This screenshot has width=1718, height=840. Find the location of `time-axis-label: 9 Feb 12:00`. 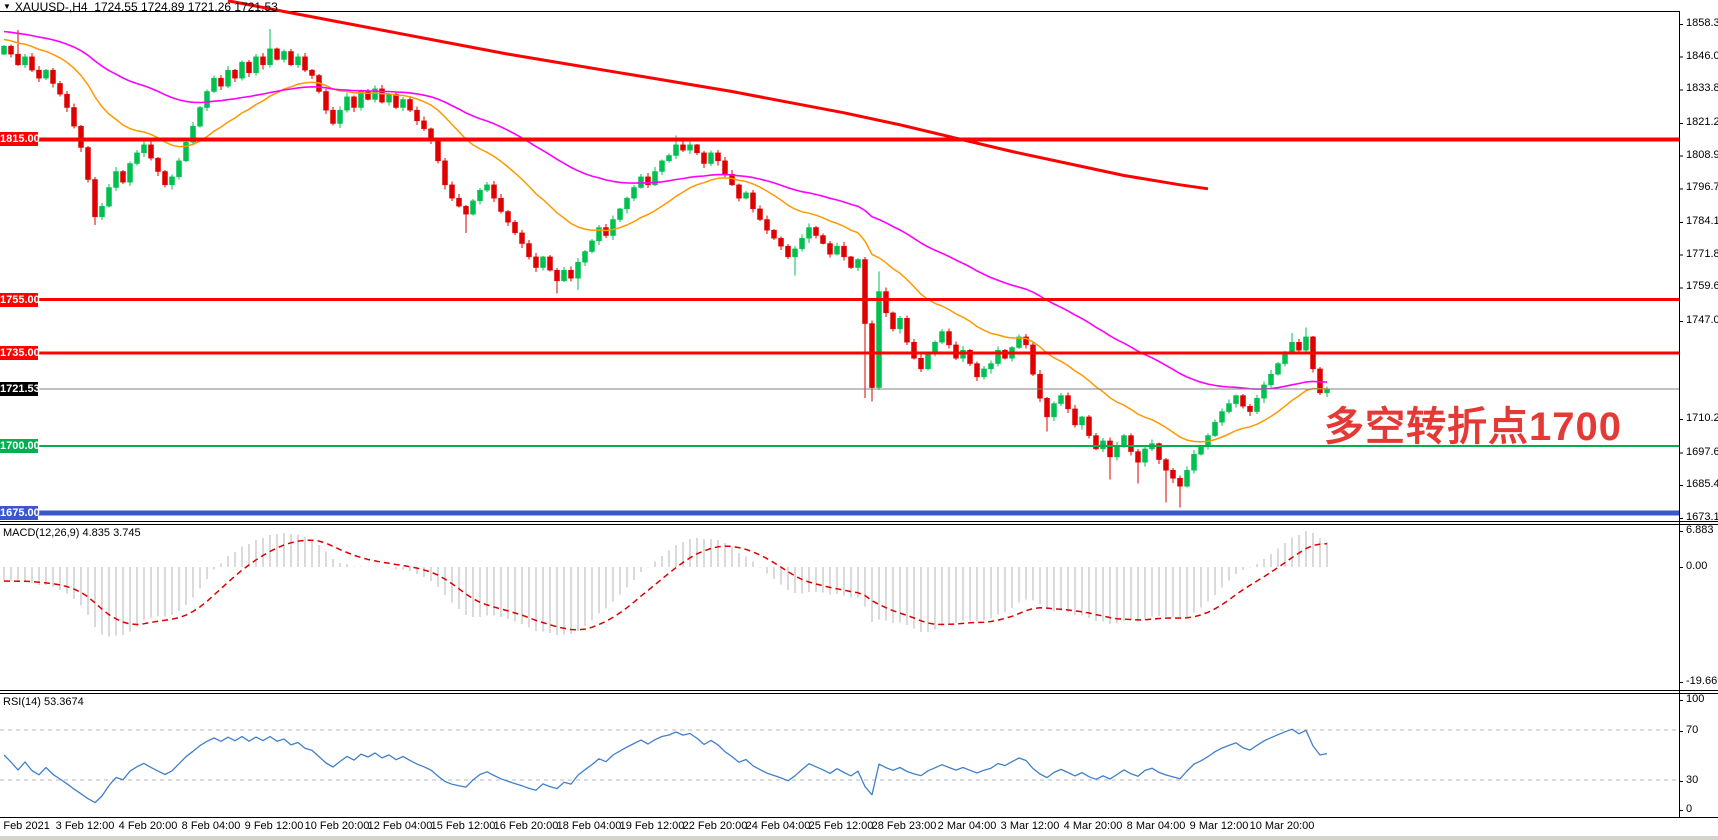

time-axis-label: 9 Feb 12:00 is located at coordinates (274, 826).